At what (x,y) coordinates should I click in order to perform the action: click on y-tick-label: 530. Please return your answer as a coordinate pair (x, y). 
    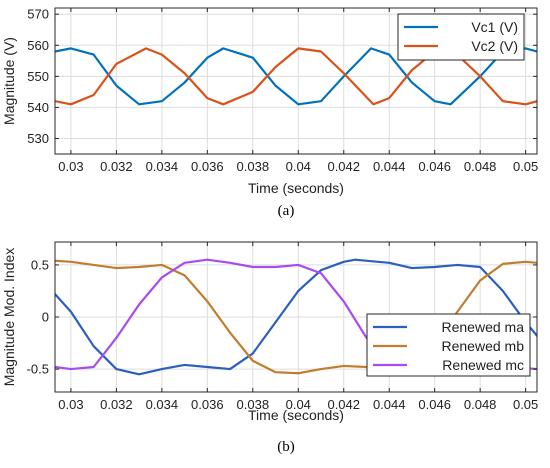
    Looking at the image, I should click on (38, 138).